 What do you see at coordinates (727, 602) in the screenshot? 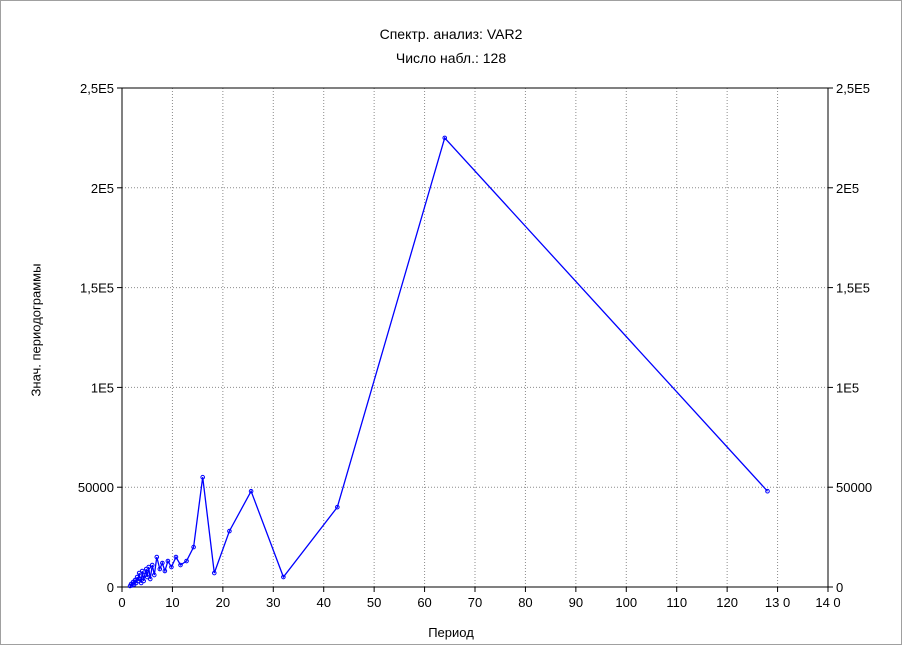
I see `x-tick-label: 120` at bounding box center [727, 602].